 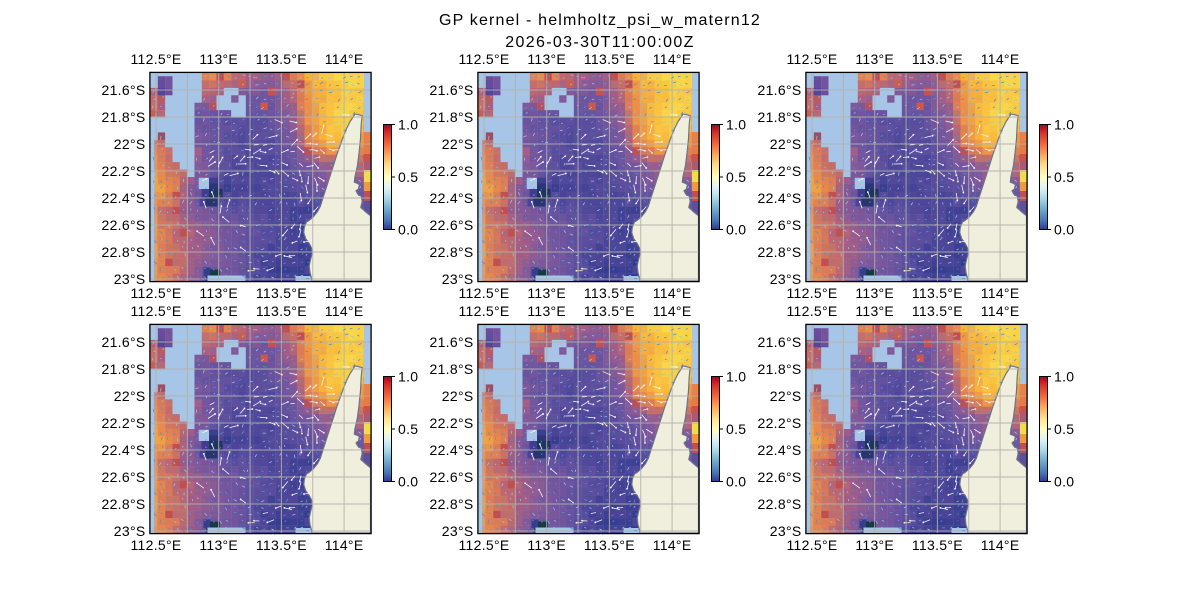 I want to click on svg-text: 2026-03-30T11:00:00Z, so click(x=599, y=42).